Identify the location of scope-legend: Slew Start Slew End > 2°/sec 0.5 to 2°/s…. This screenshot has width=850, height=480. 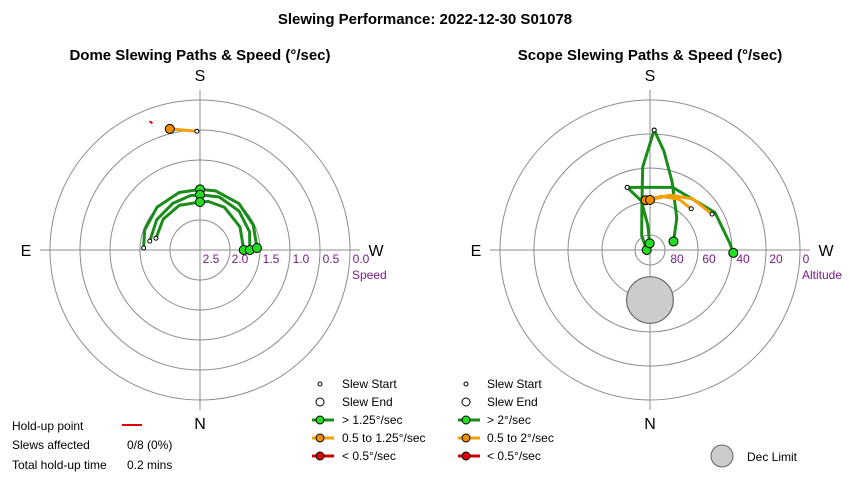
(506, 420).